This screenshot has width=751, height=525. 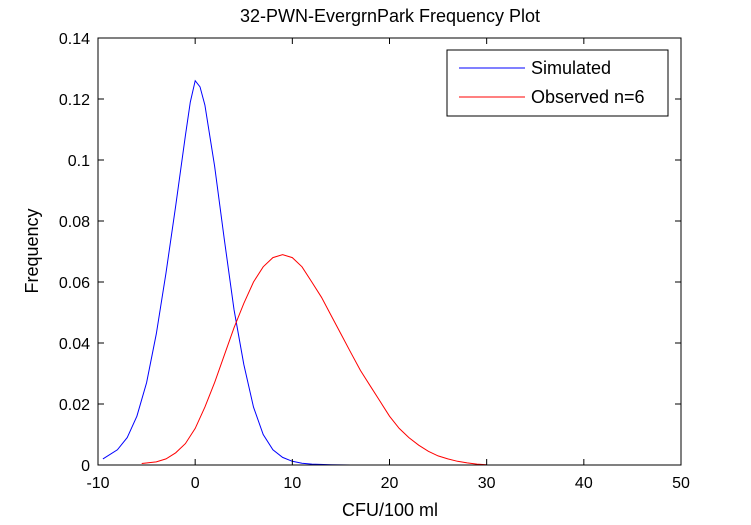 What do you see at coordinates (390, 483) in the screenshot?
I see `x-tick-label: 20` at bounding box center [390, 483].